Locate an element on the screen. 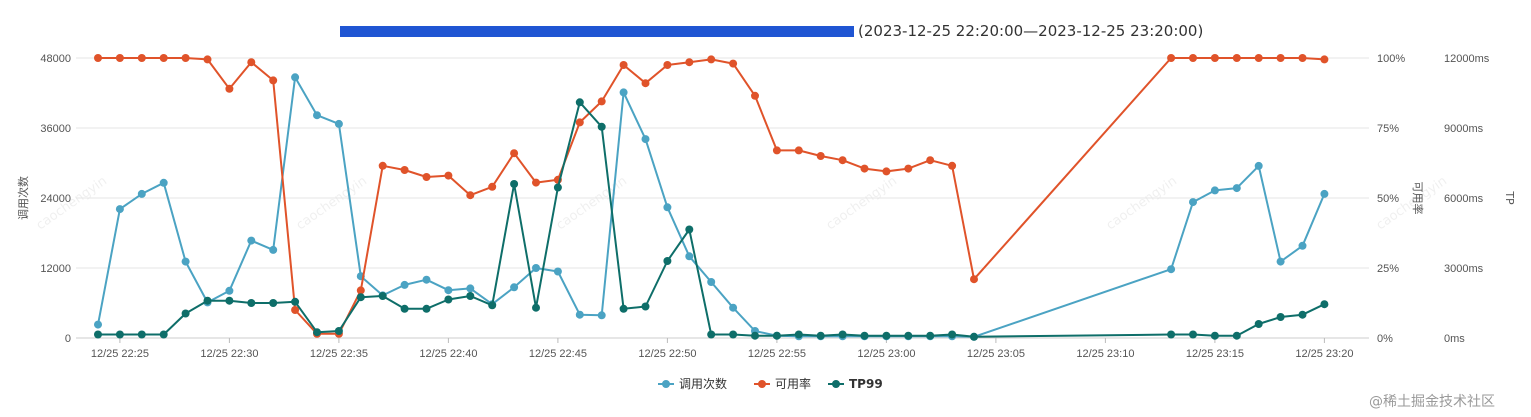  y-left-tick-label: 0 is located at coordinates (68, 339).